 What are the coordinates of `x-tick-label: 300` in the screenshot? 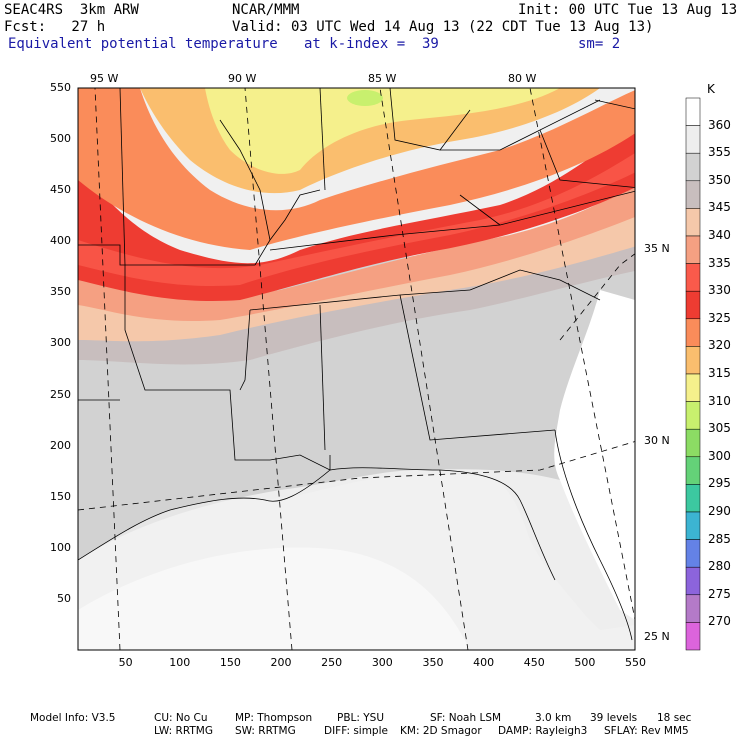 It's located at (382, 662).